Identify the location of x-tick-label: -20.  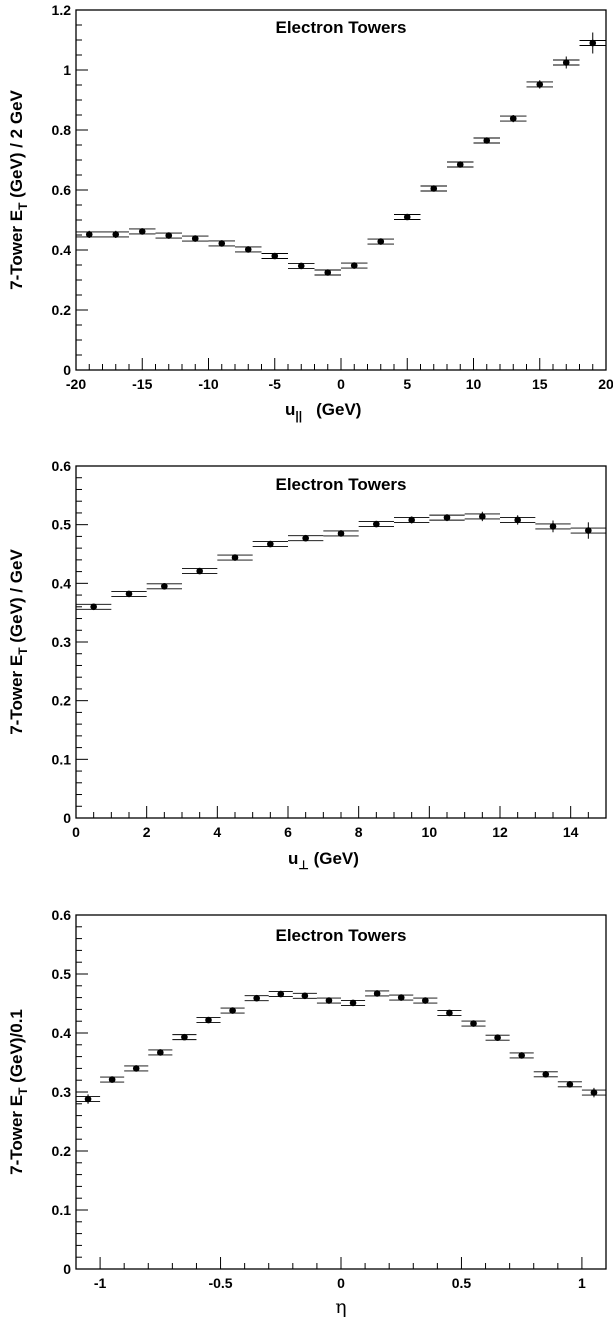
(76, 384).